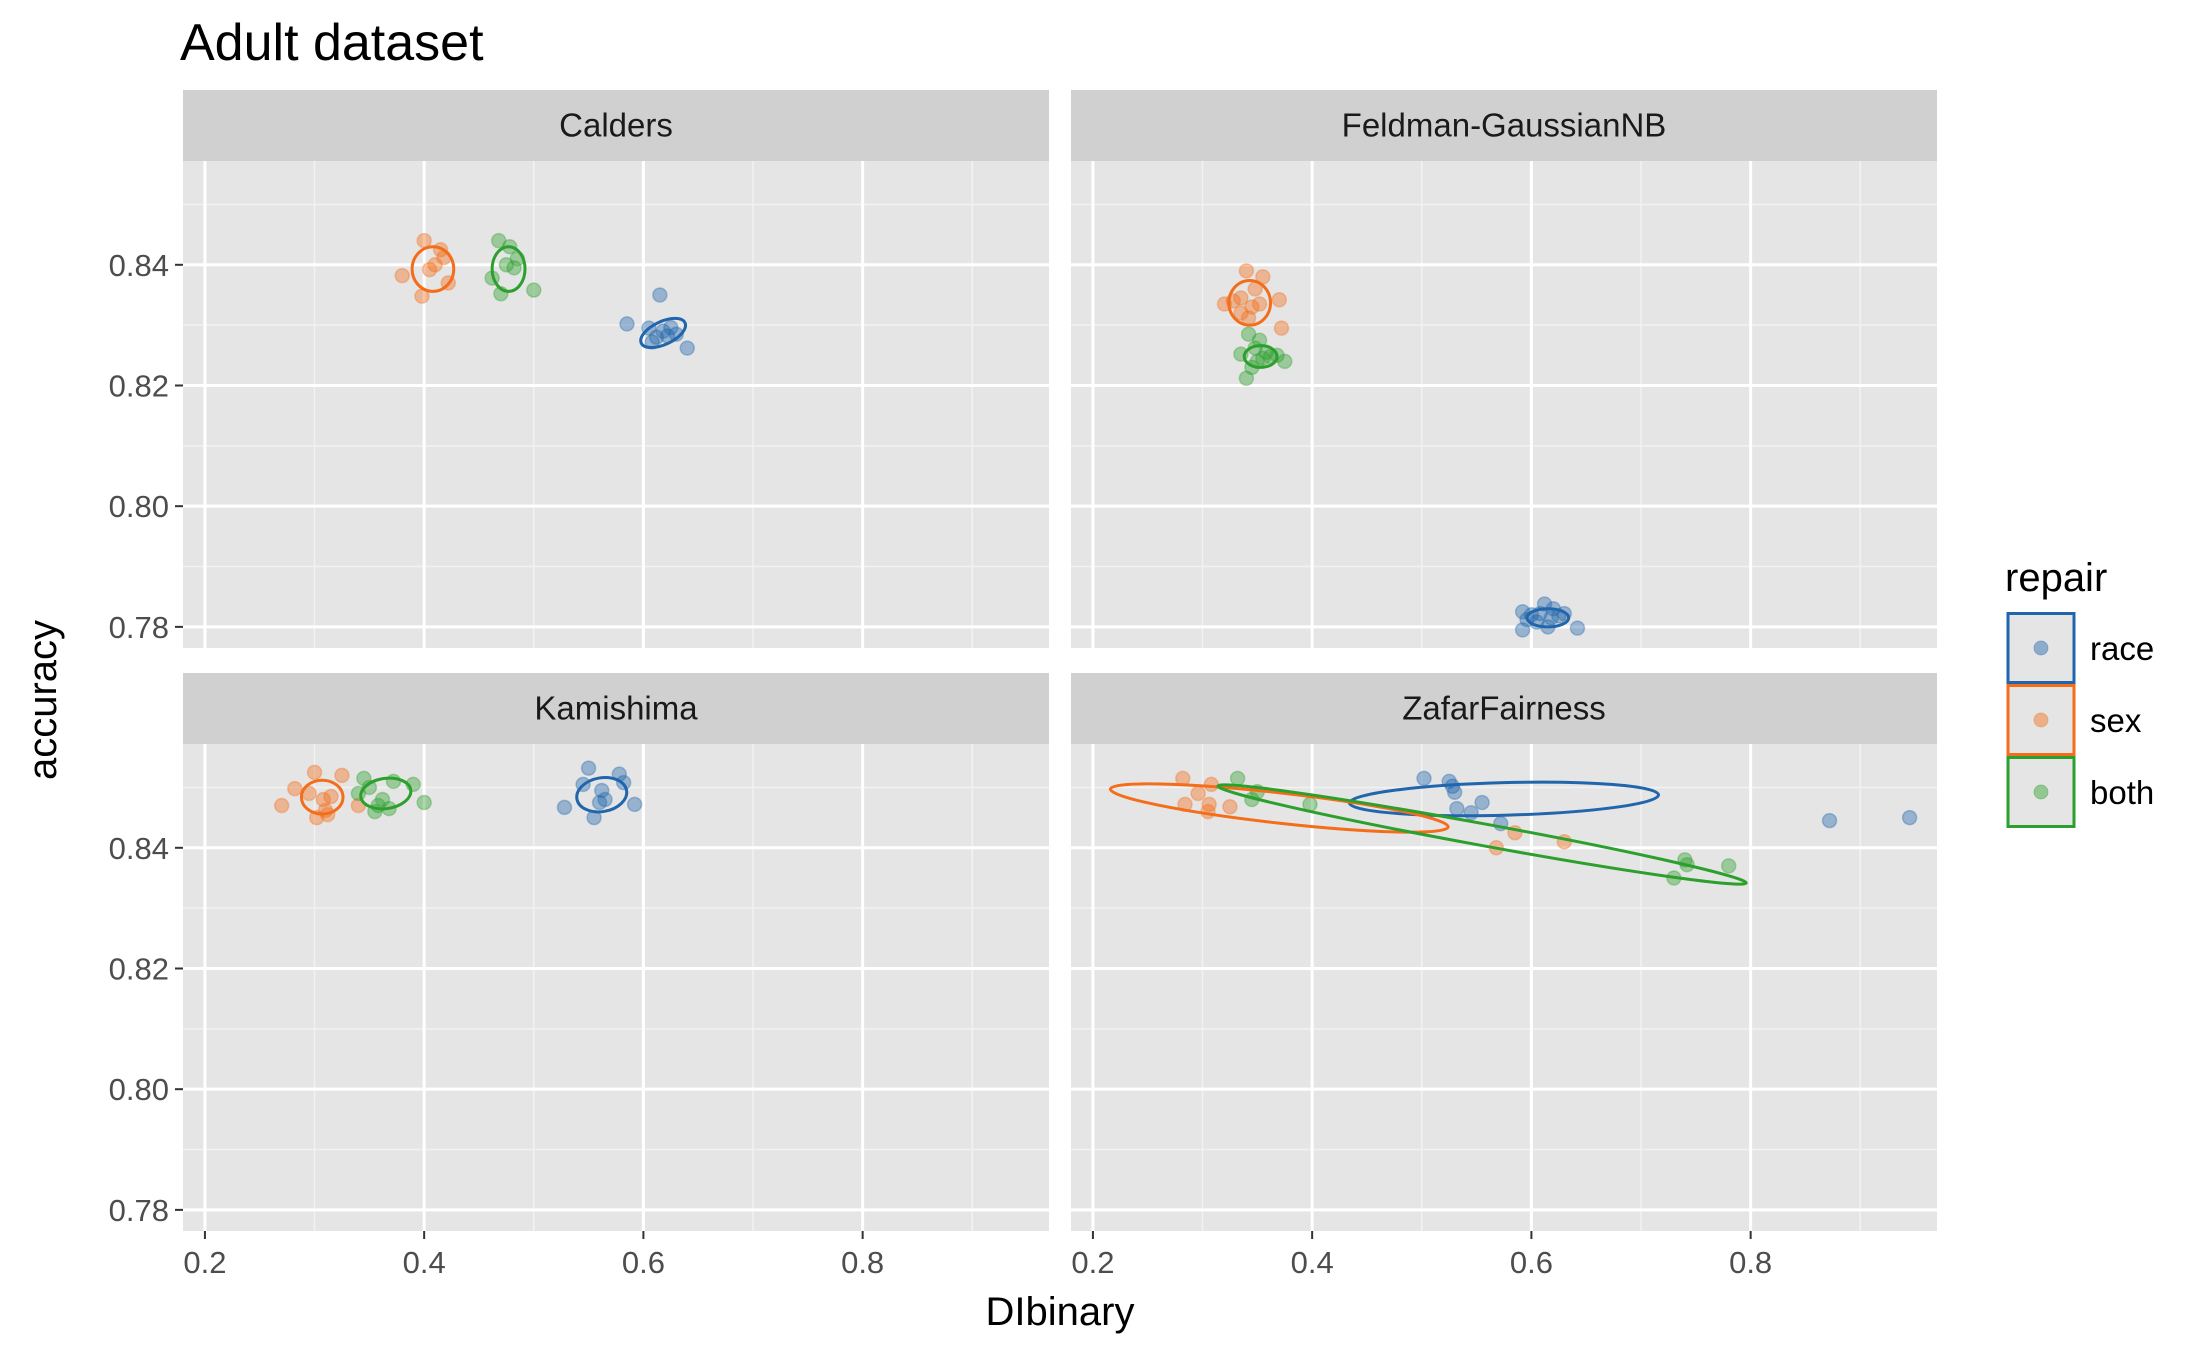 The height and width of the screenshot is (1351, 2187). What do you see at coordinates (2041, 792) in the screenshot?
I see `legend-dot-both` at bounding box center [2041, 792].